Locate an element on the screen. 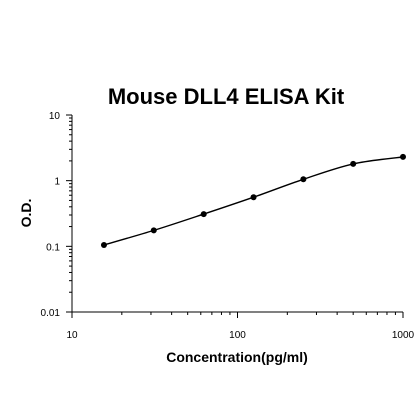 This screenshot has width=420, height=420. x-ticks: 10 100 1000 is located at coordinates (240, 326).